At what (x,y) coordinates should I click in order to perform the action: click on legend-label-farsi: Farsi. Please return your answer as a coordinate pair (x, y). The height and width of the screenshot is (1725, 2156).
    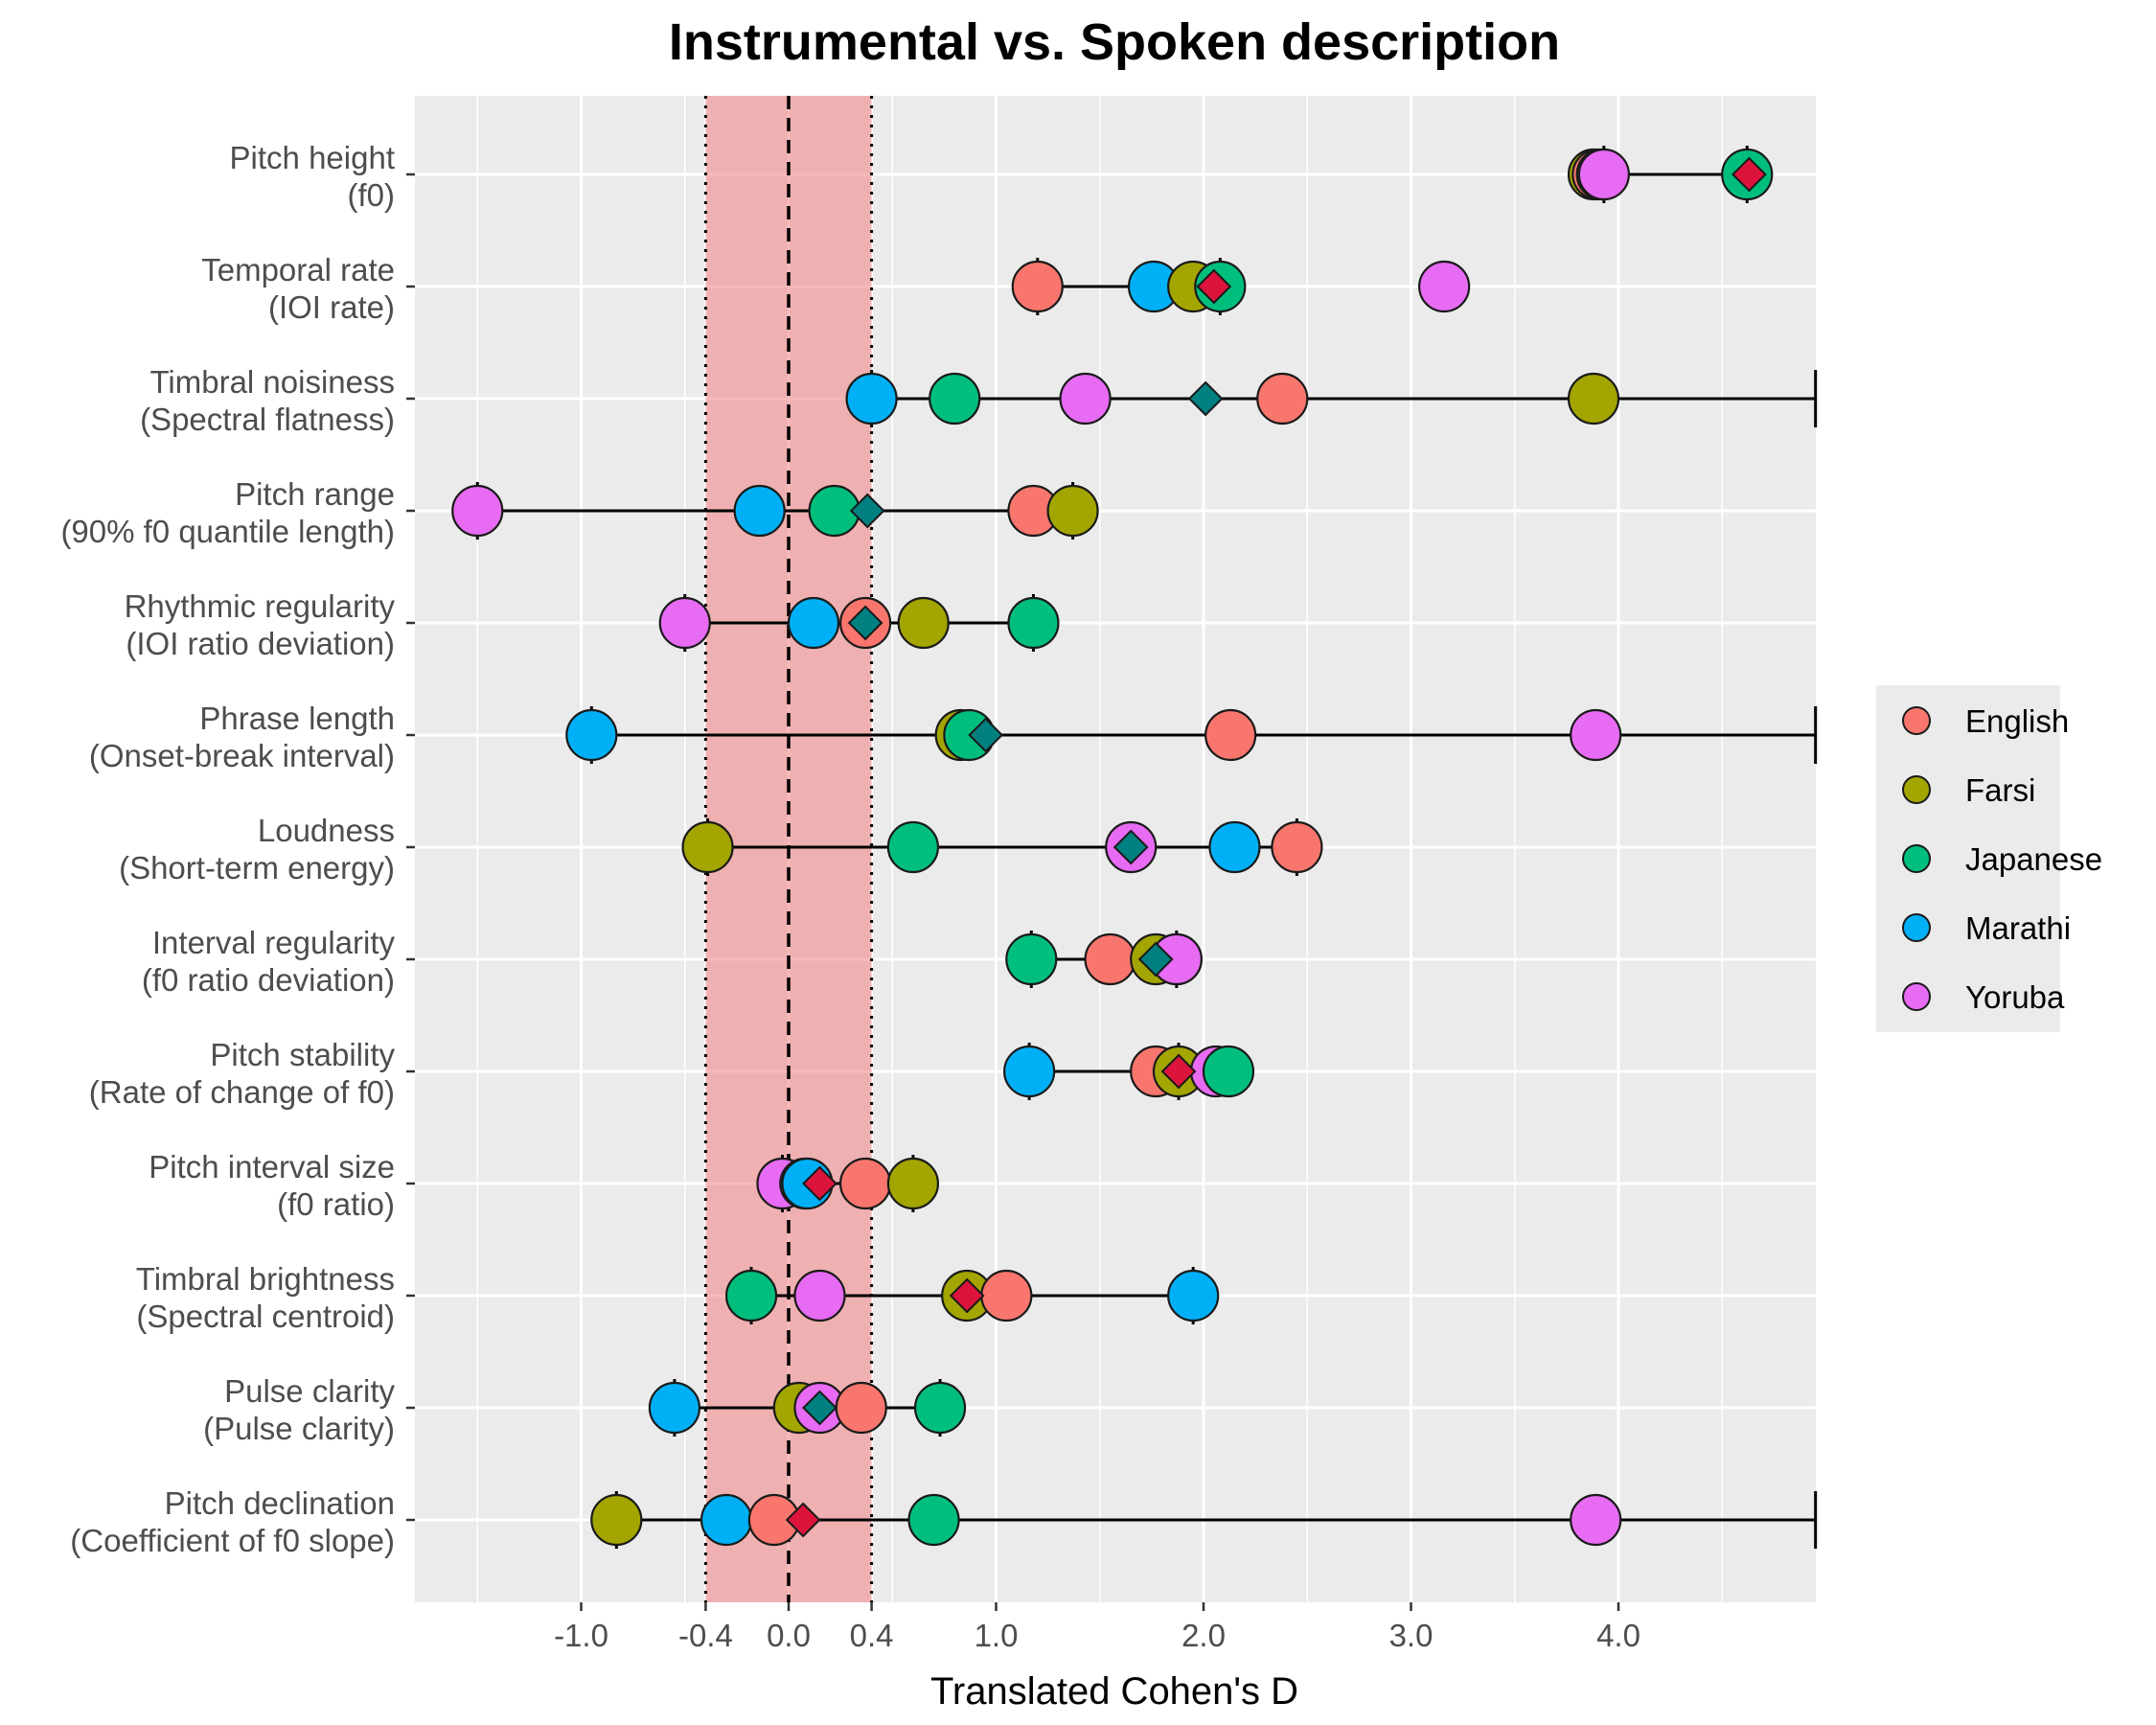
    Looking at the image, I should click on (2000, 790).